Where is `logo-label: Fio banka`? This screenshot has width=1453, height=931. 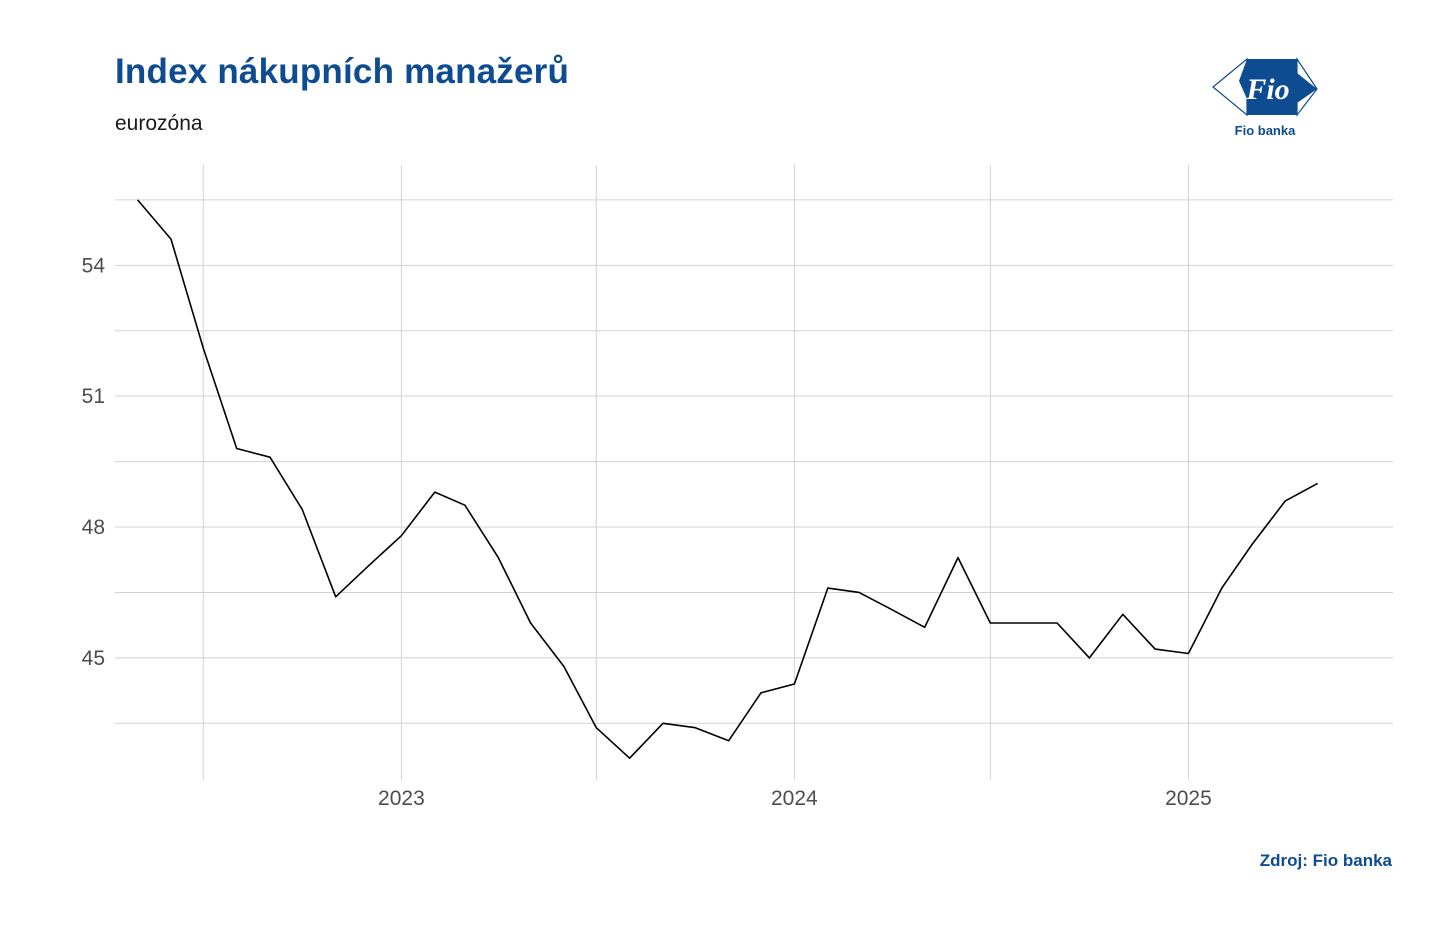 logo-label: Fio banka is located at coordinates (1265, 130).